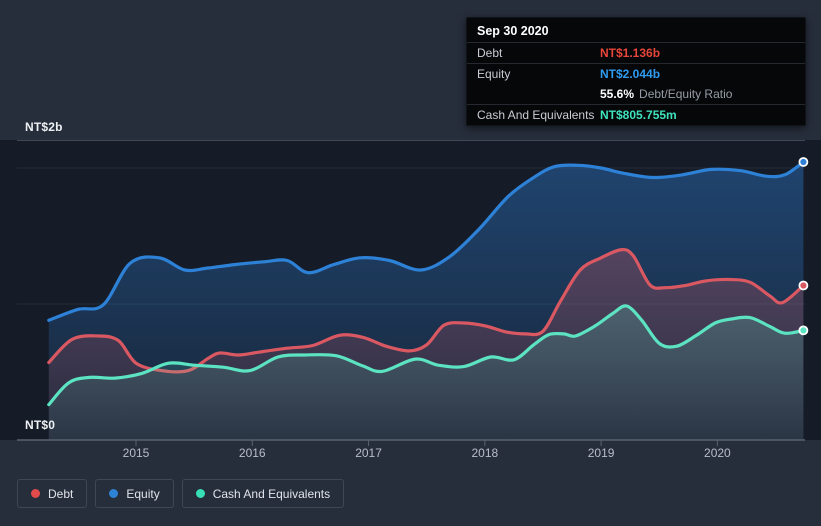  Describe the element at coordinates (136, 453) in the screenshot. I see `x-axis-year-label: 2015` at that location.